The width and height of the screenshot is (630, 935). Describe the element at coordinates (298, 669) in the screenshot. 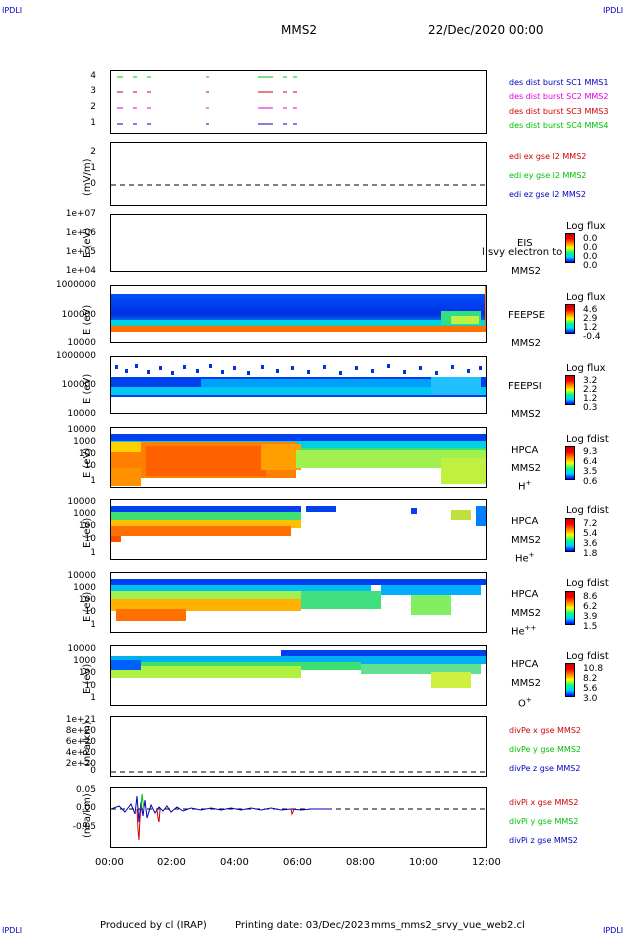

I see `hpca-o-spectrogram` at that location.